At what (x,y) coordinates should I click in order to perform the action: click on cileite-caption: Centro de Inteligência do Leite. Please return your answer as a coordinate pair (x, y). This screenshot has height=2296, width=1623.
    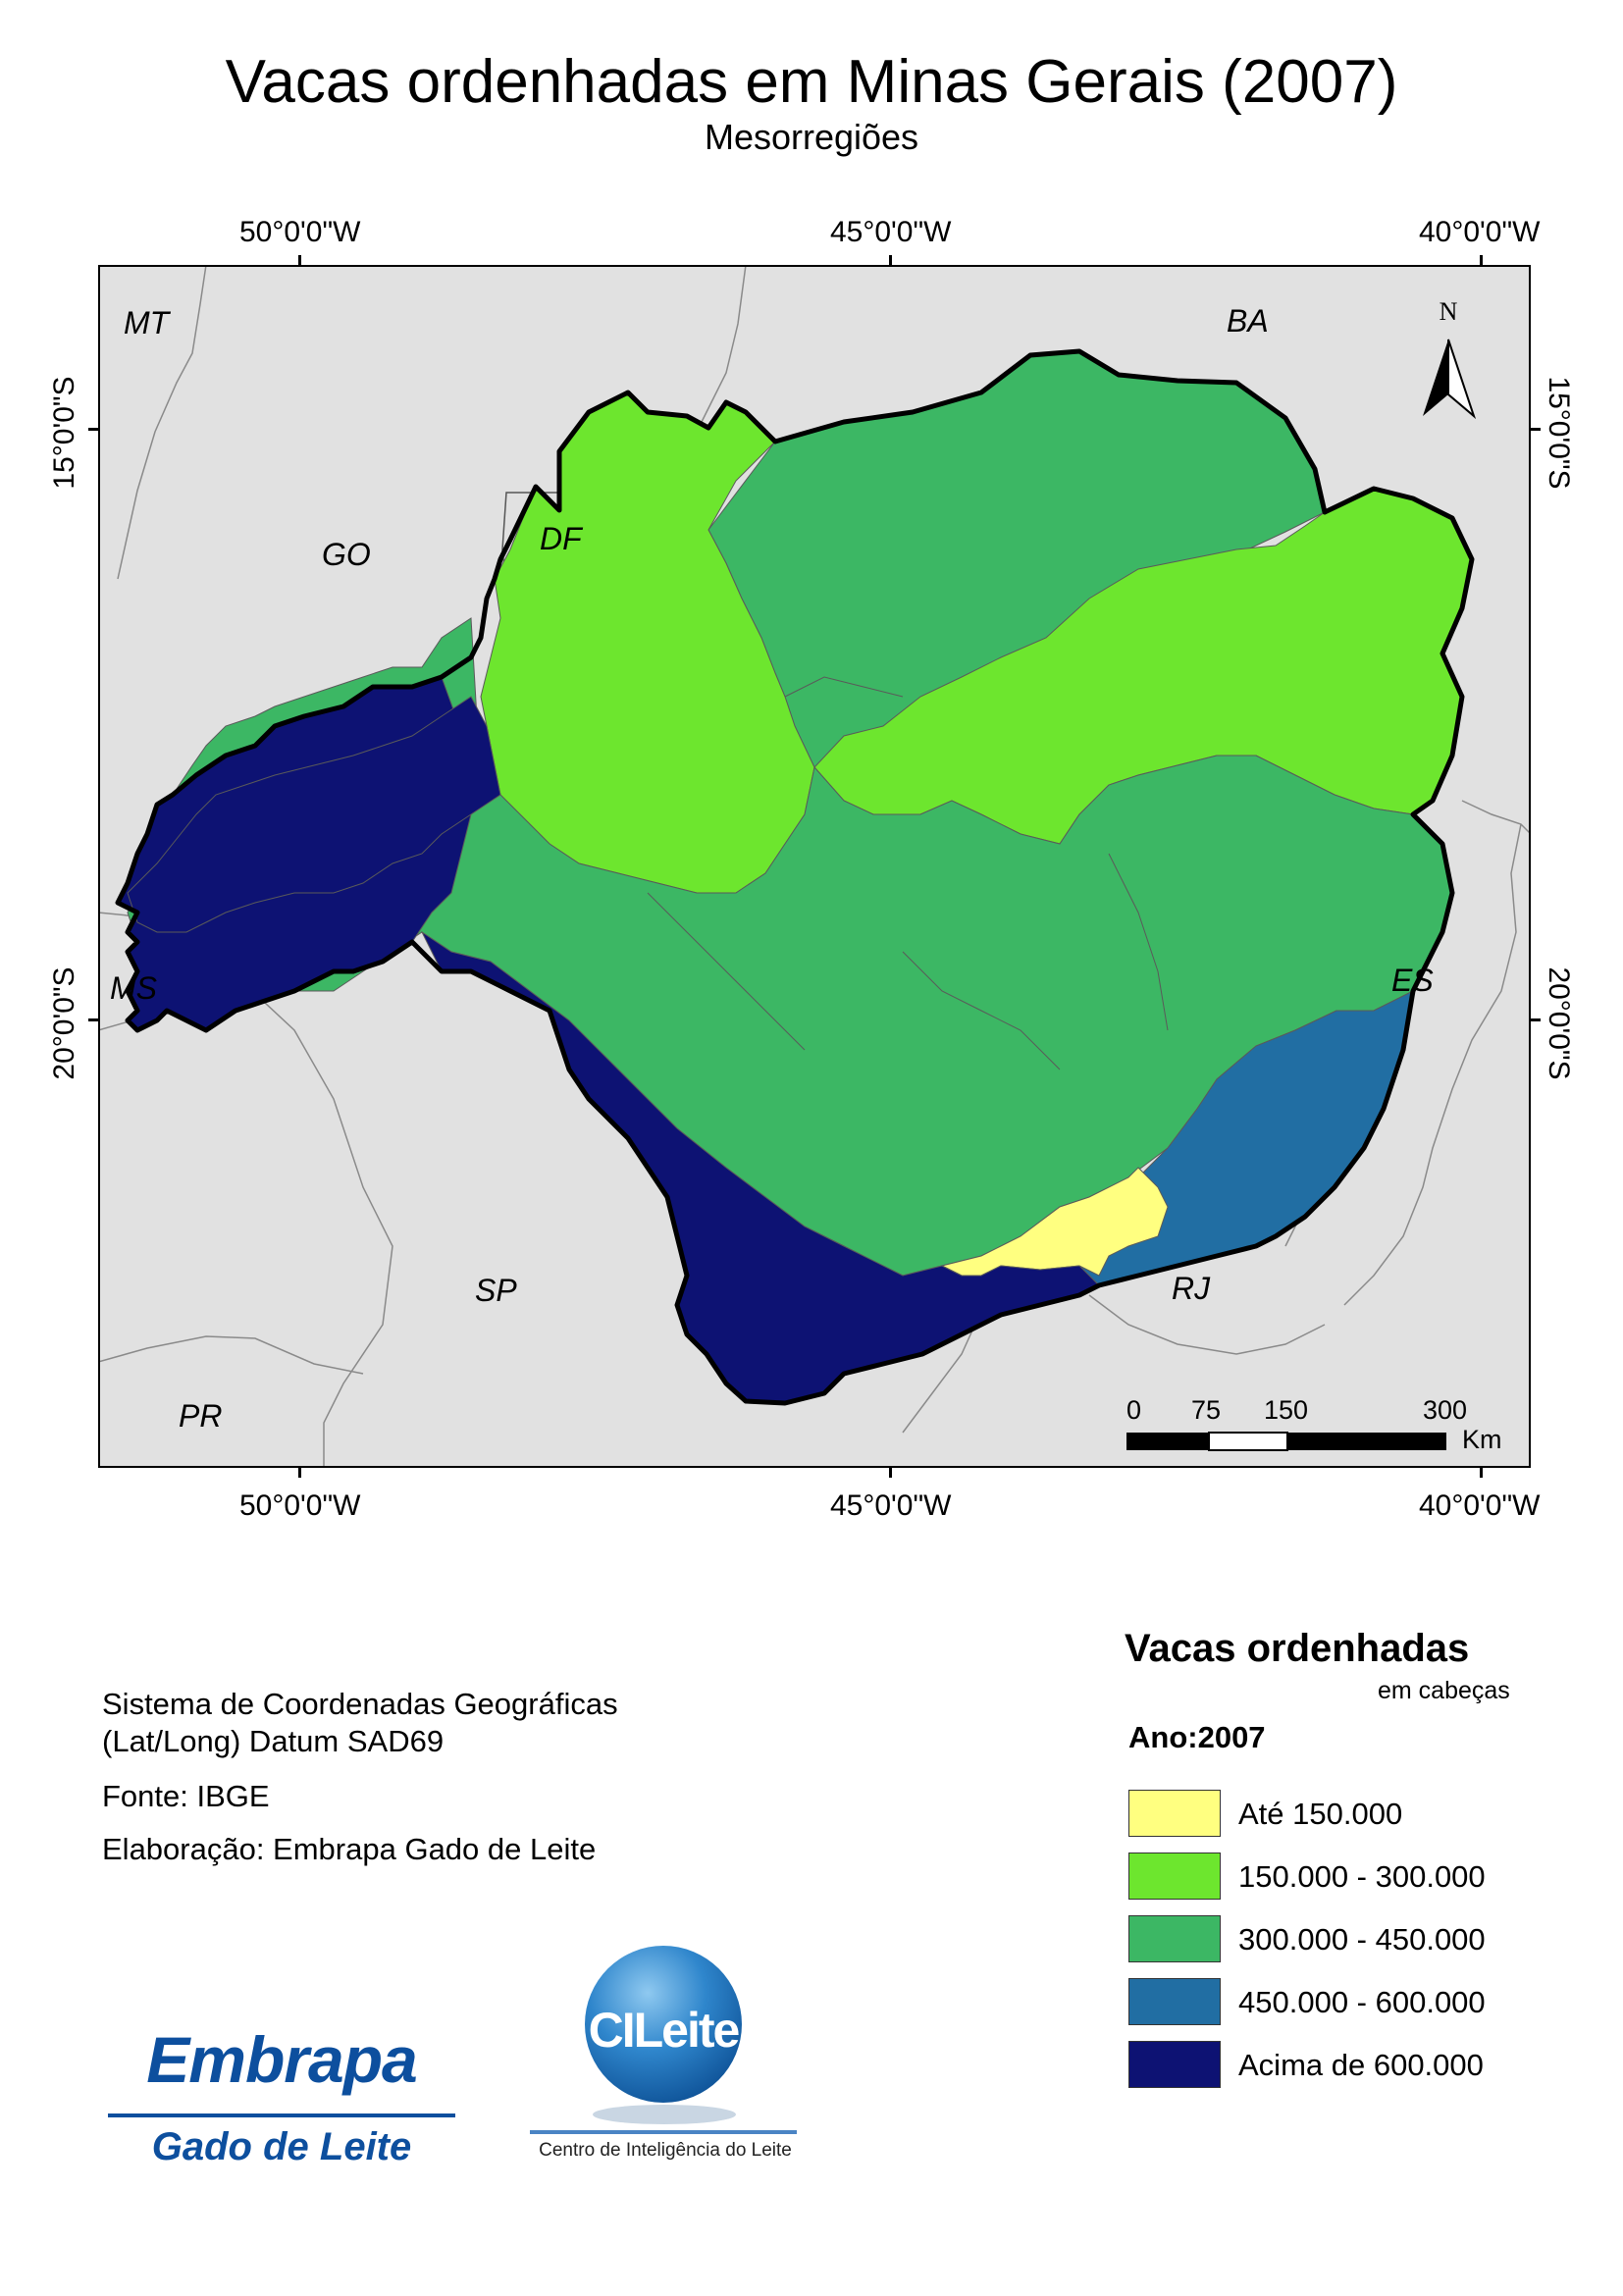
    Looking at the image, I should click on (665, 2150).